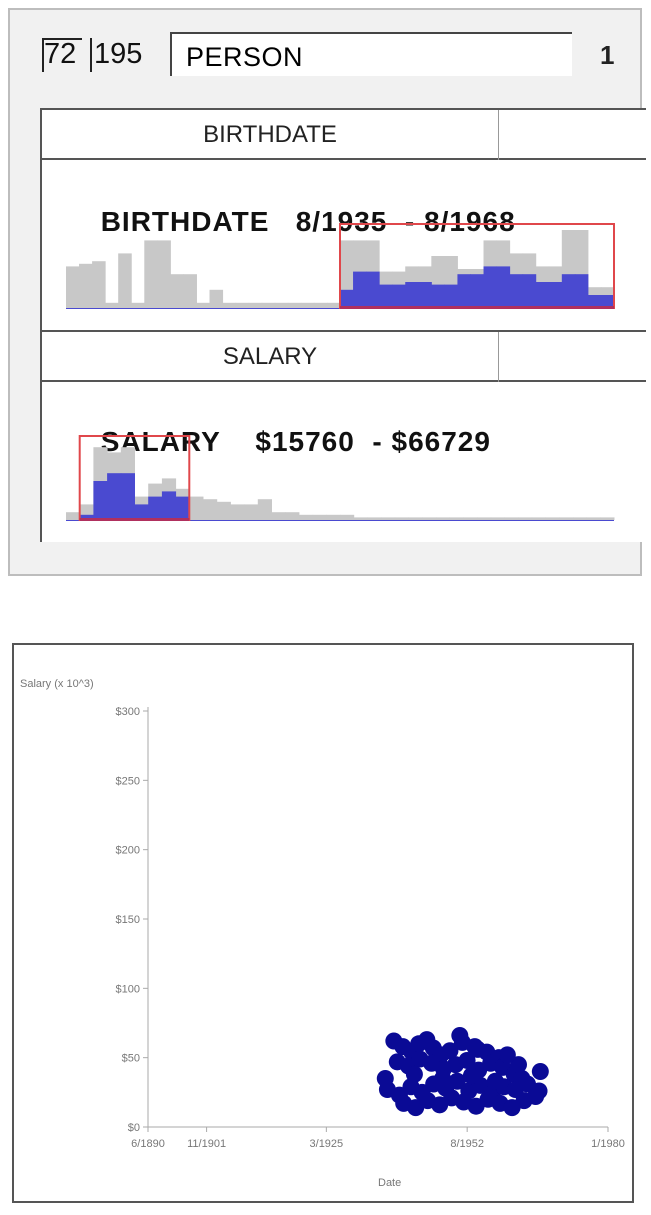 This screenshot has height=1215, width=651. I want to click on selected-count: 72, so click(60, 54).